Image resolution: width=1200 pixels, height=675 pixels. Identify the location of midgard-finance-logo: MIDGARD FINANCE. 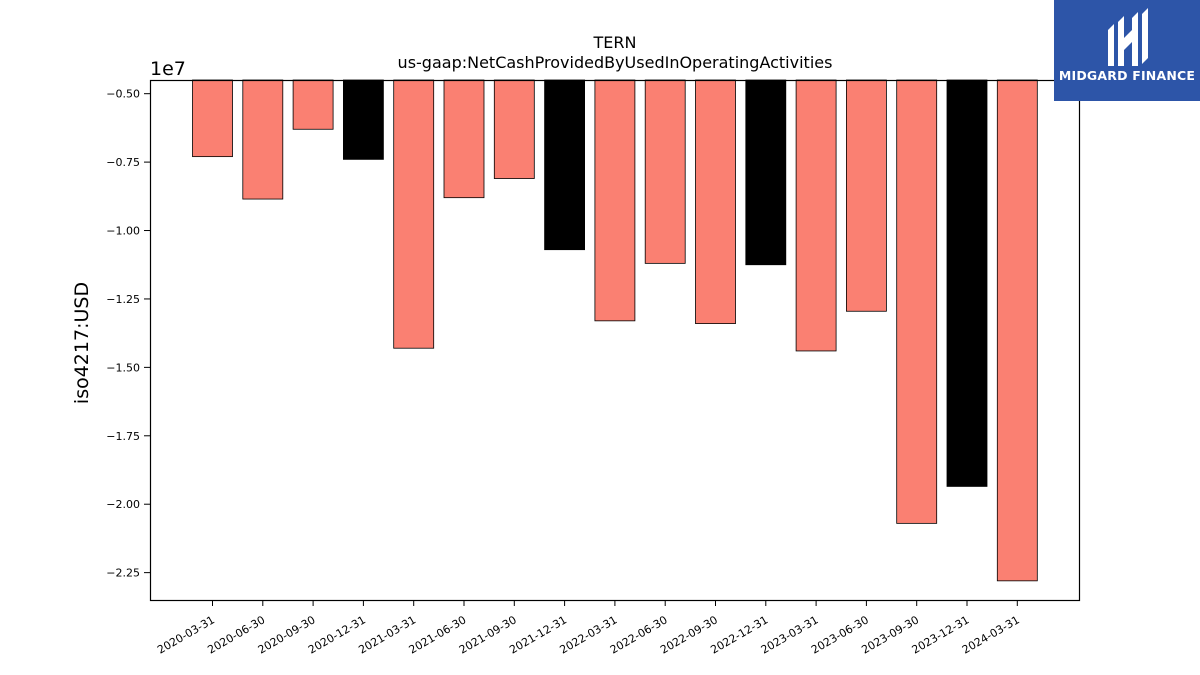
(1127, 50).